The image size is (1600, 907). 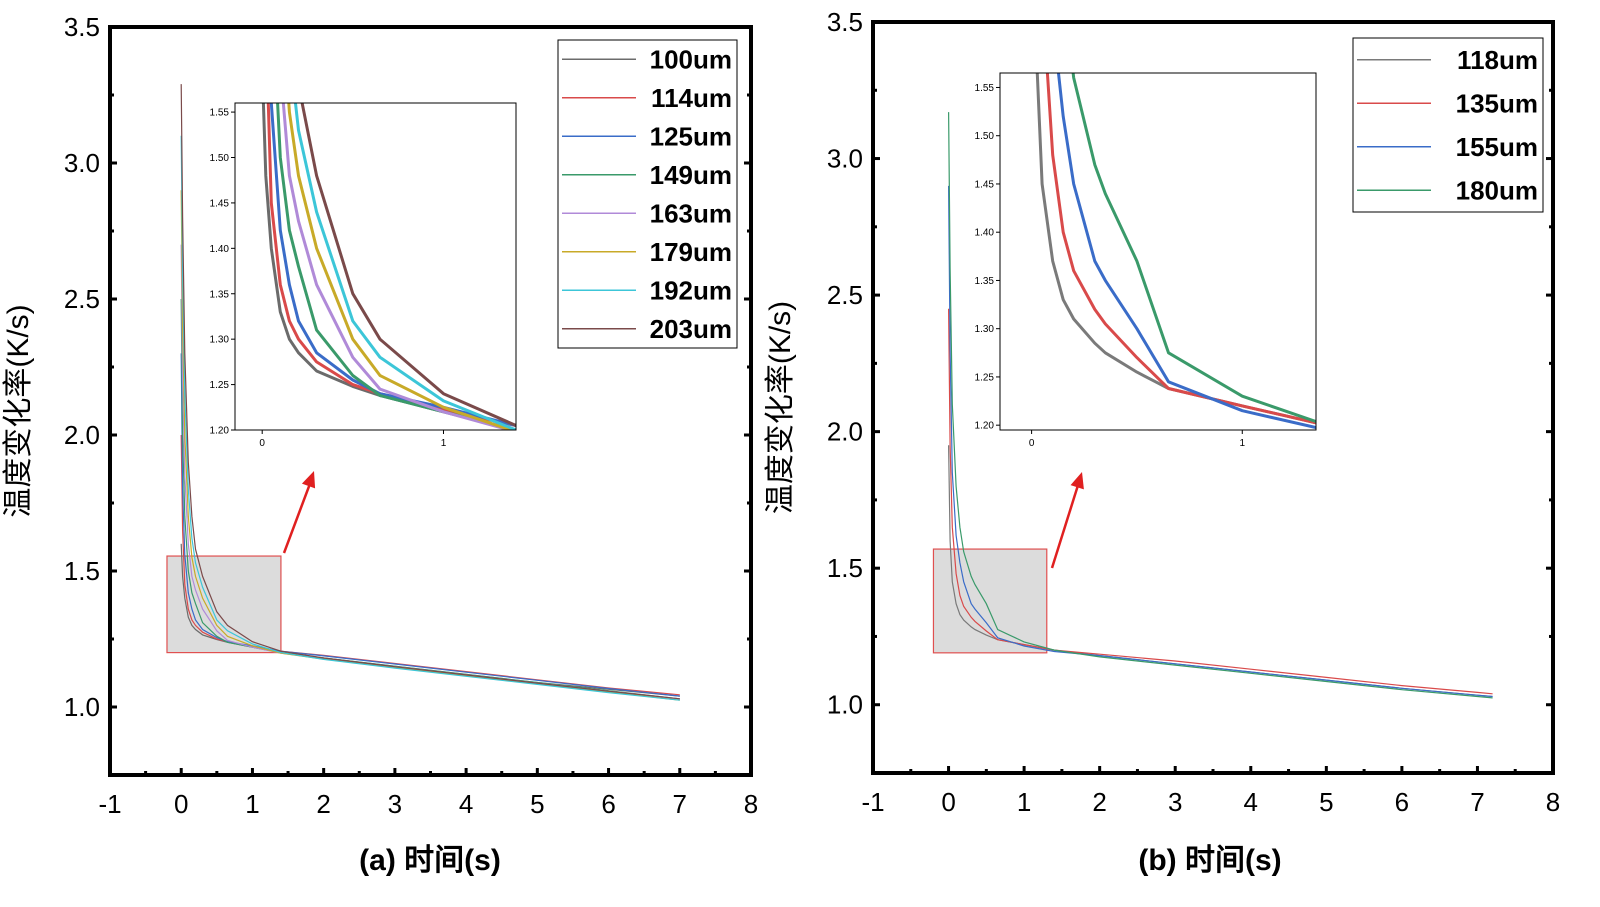 What do you see at coordinates (1497, 147) in the screenshot?
I see `legend-label-155um: 155um` at bounding box center [1497, 147].